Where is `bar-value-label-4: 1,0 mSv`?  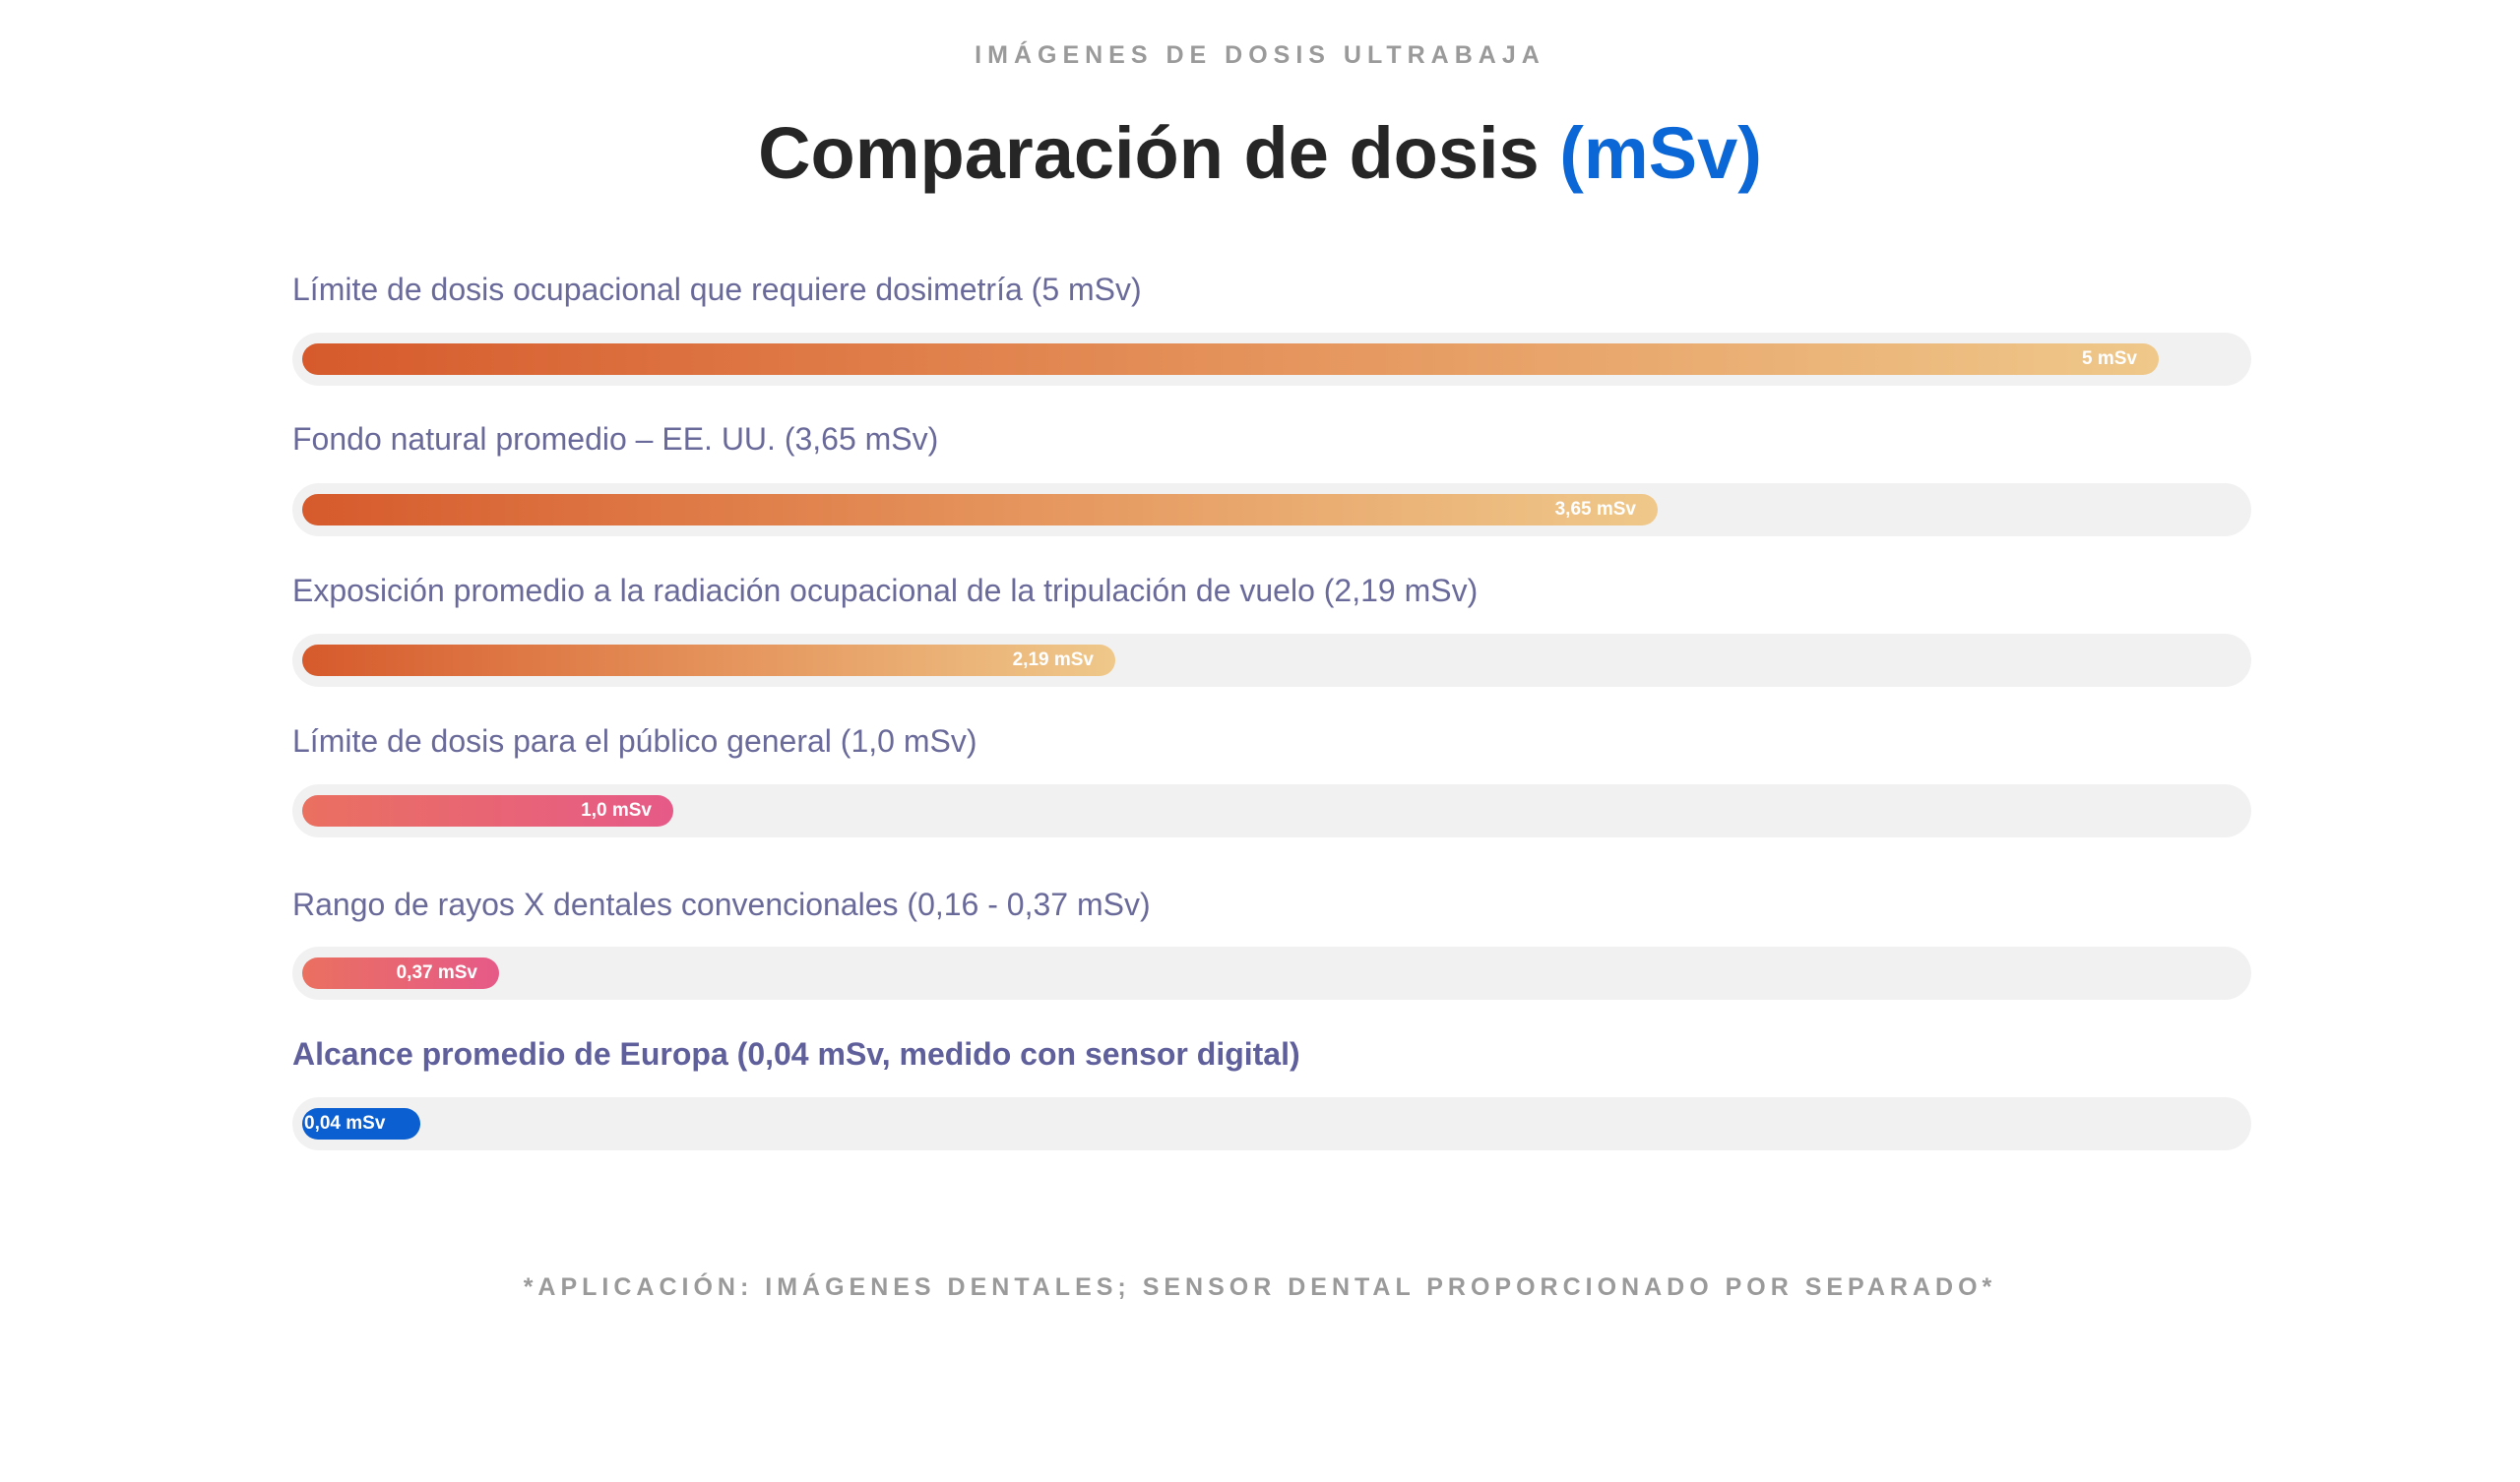 bar-value-label-4: 1,0 mSv is located at coordinates (616, 810).